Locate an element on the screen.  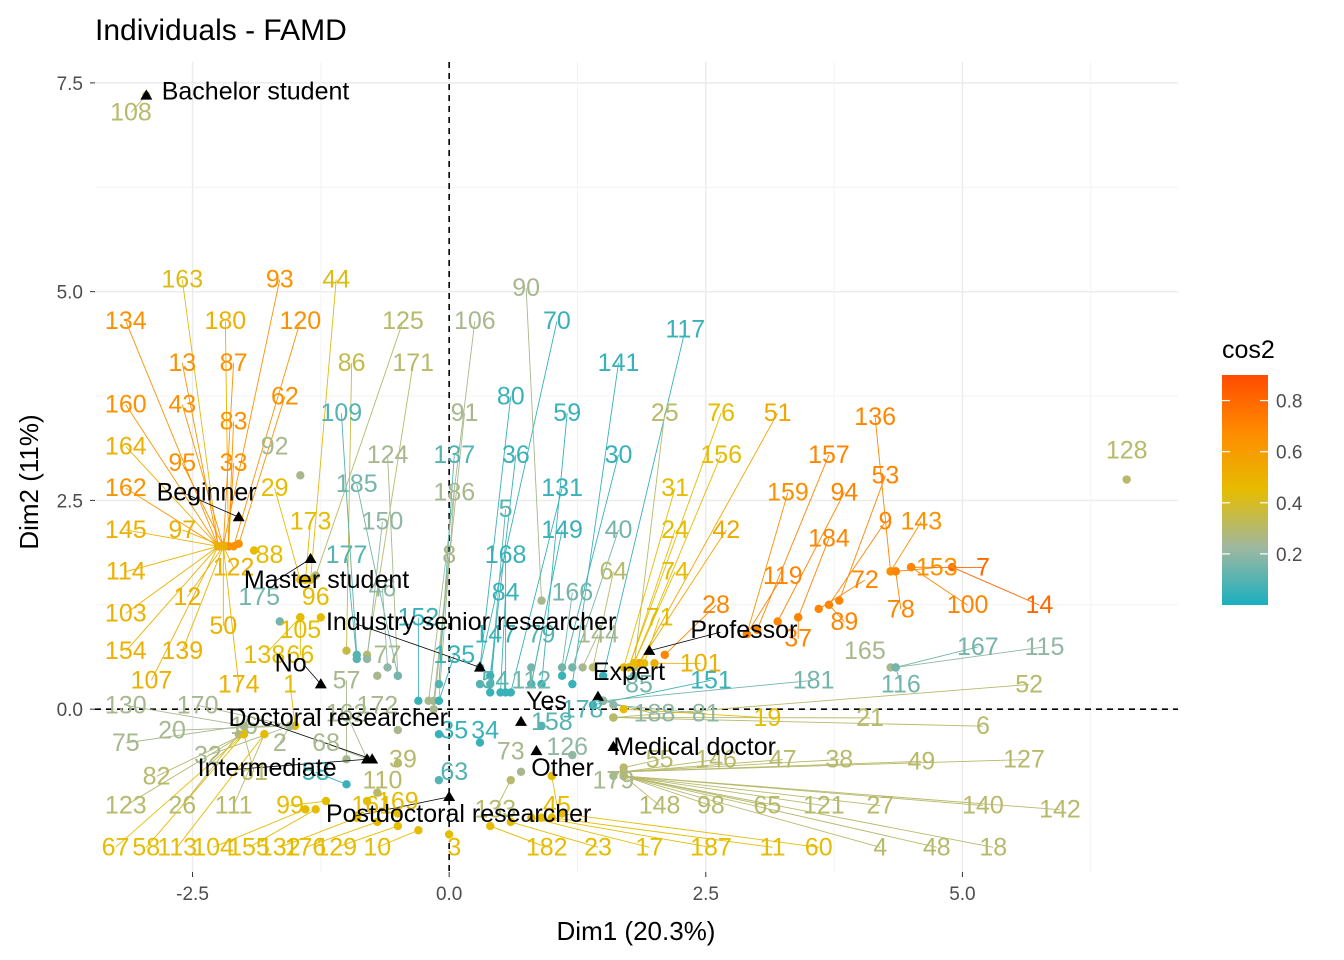
category-label: Yes is located at coordinates (546, 701).